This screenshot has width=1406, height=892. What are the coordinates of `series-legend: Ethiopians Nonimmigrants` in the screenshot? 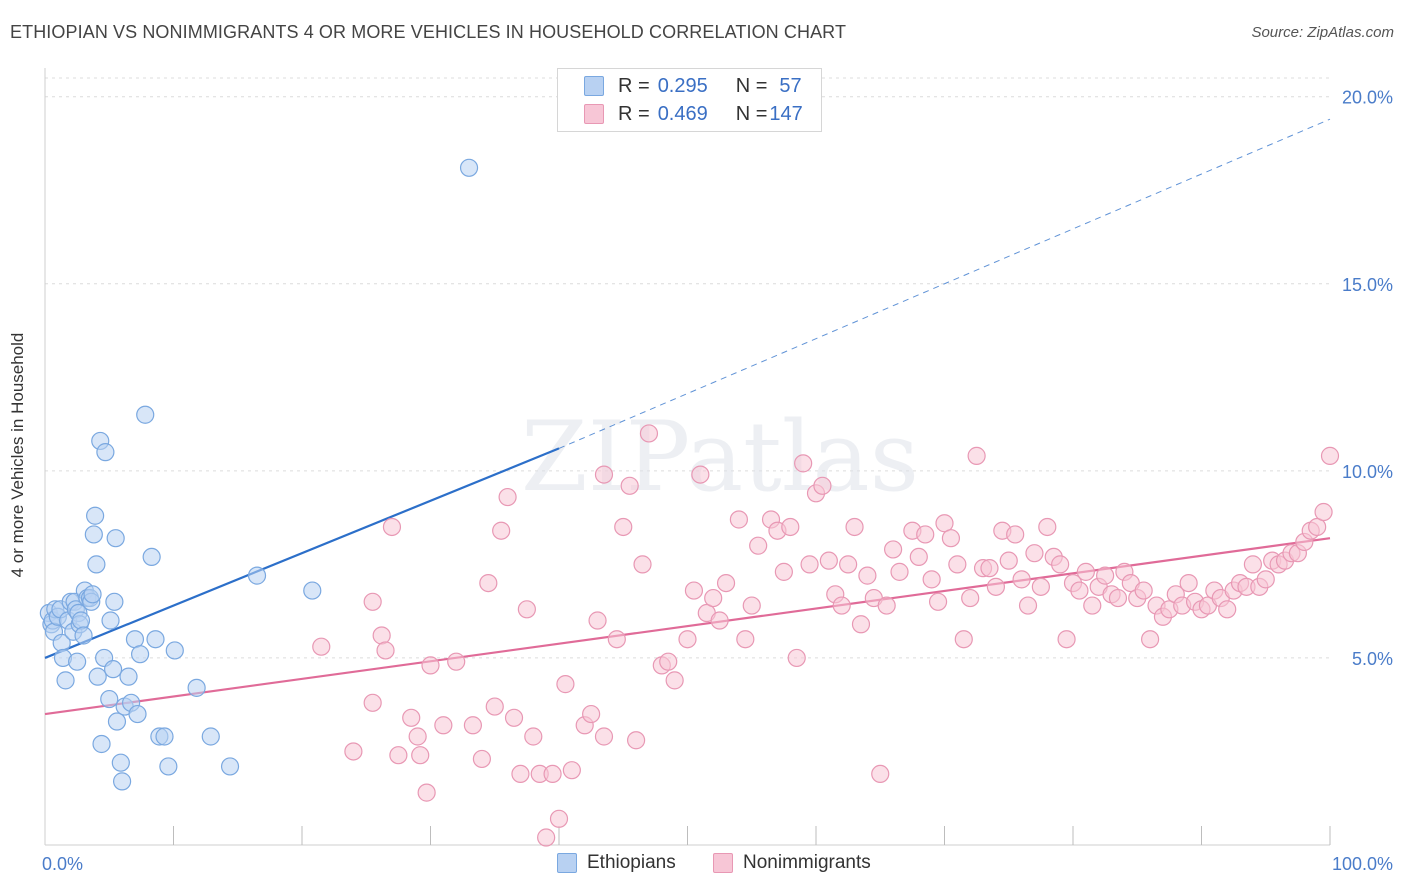 It's located at (703, 865).